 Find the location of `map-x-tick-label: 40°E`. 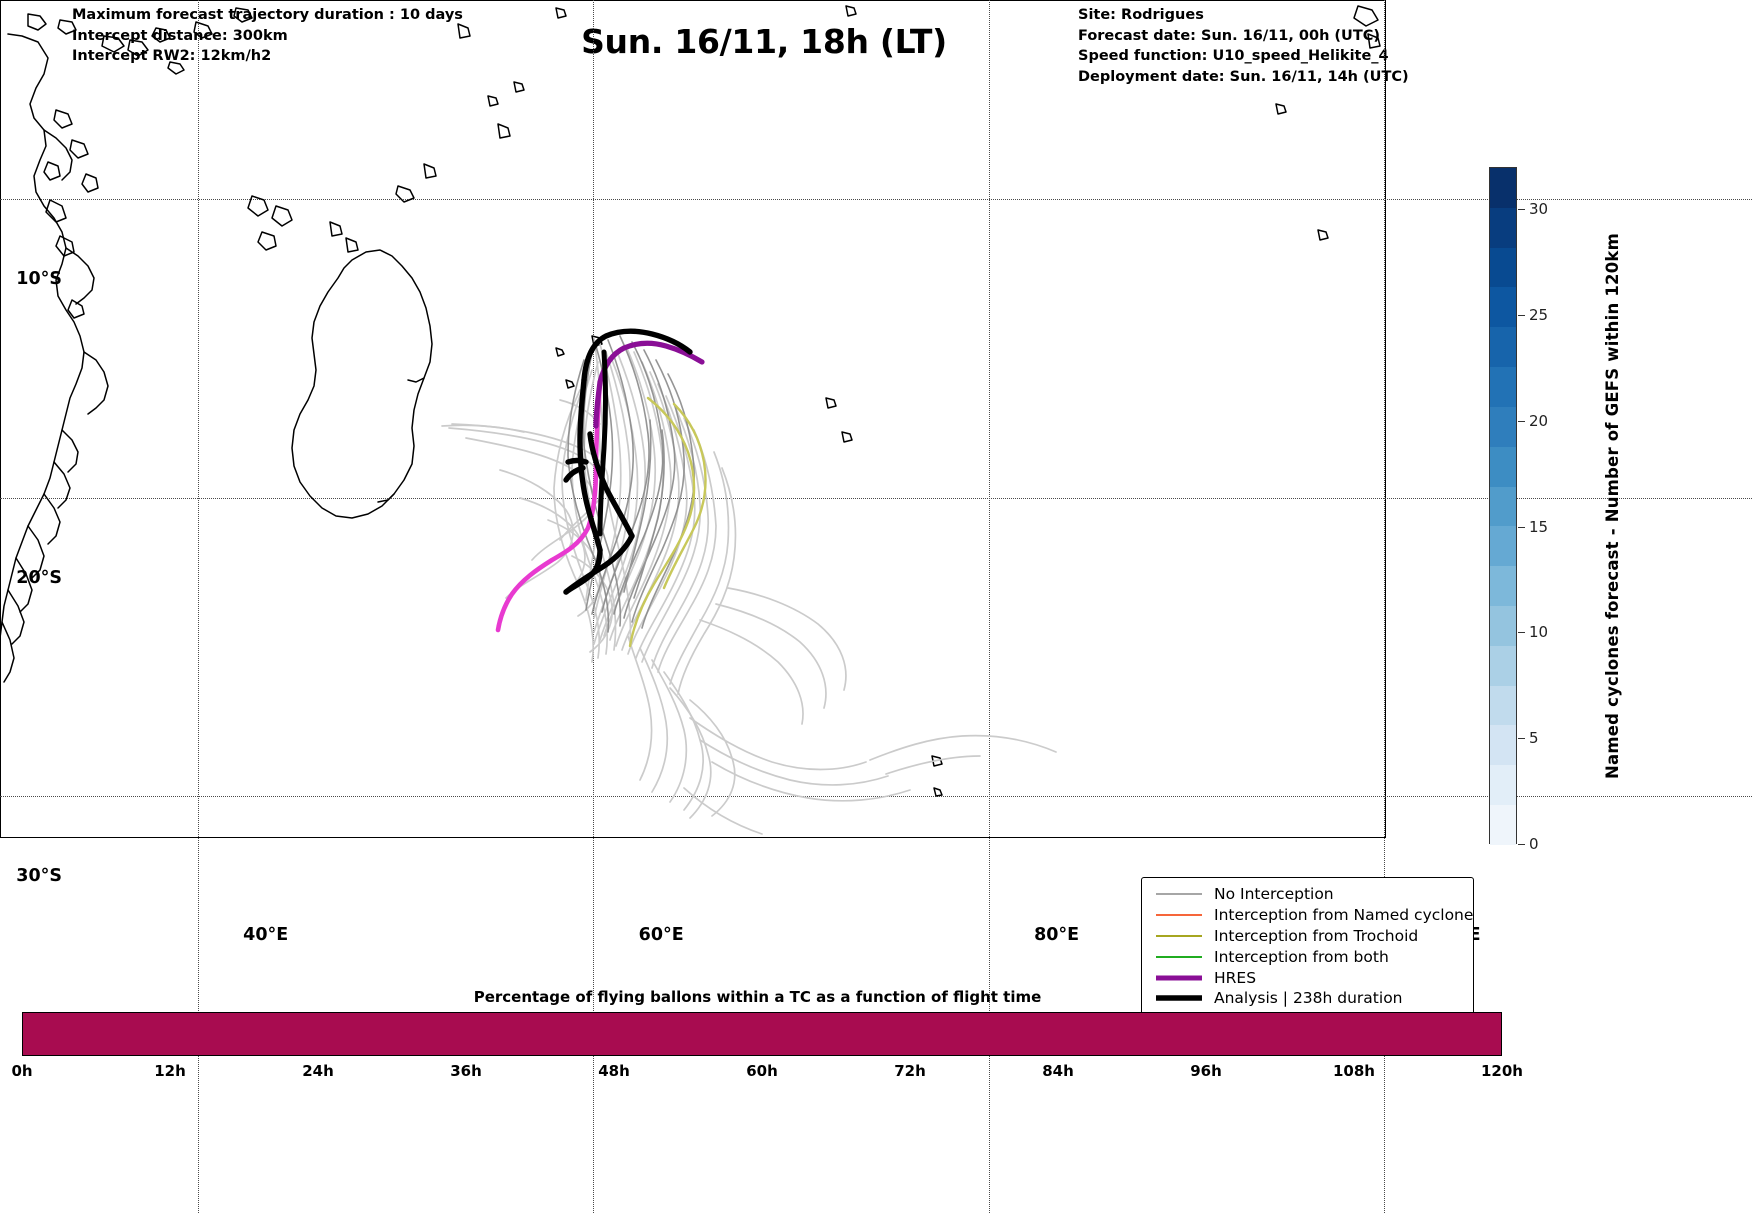

map-x-tick-label: 40°E is located at coordinates (266, 935).